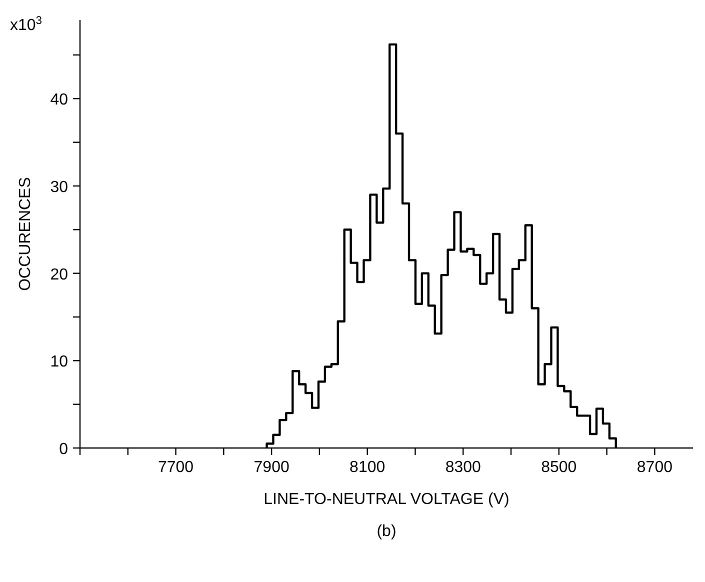  What do you see at coordinates (63, 449) in the screenshot?
I see `y-tick-label: 0` at bounding box center [63, 449].